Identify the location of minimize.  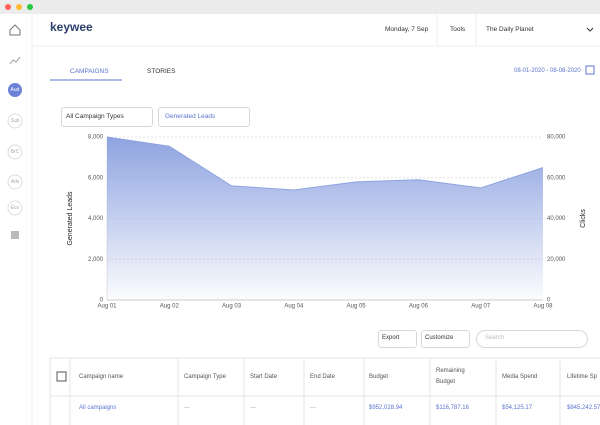
(19, 7).